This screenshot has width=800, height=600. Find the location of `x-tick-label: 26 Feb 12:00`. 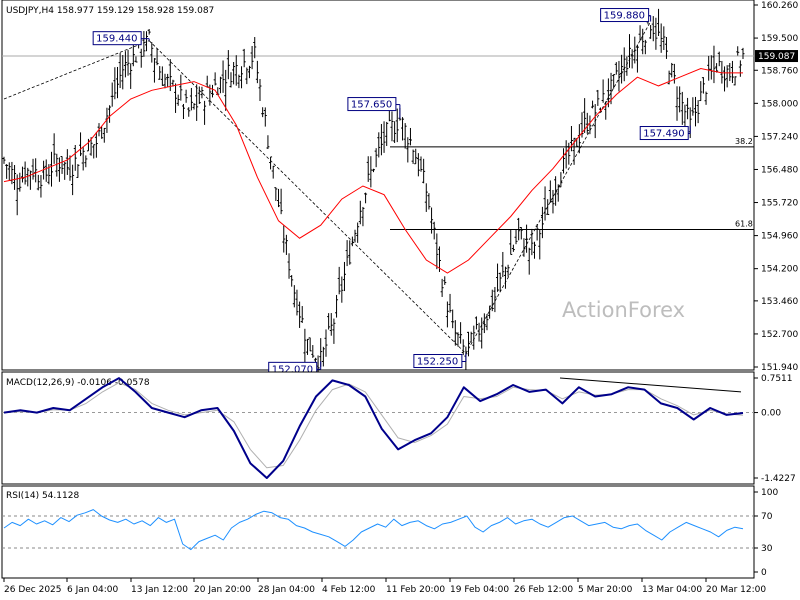

x-tick-label: 26 Feb 12:00 is located at coordinates (543, 590).